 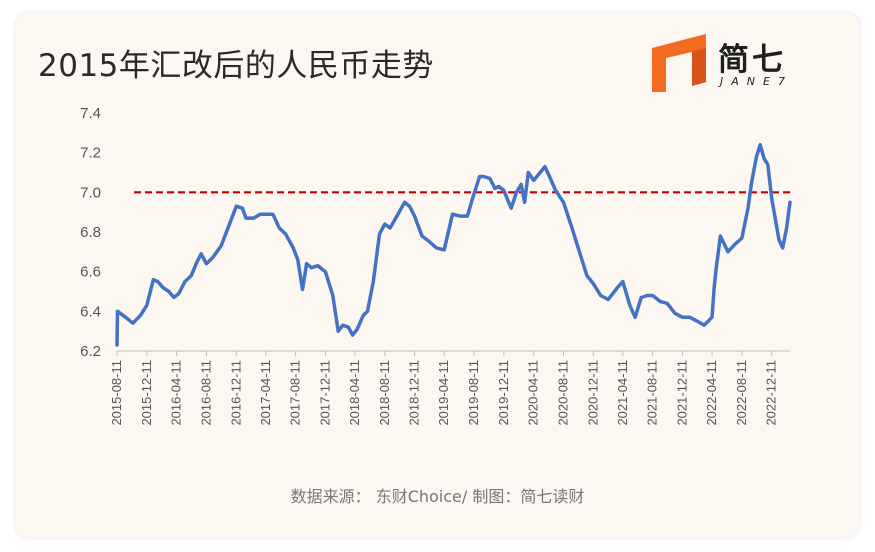 What do you see at coordinates (503, 393) in the screenshot?
I see `x-tick-label: 2019-12-11` at bounding box center [503, 393].